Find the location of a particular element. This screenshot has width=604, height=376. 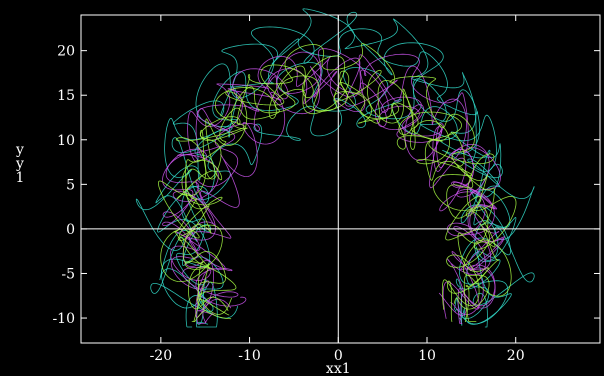

x-tick-label: -20 is located at coordinates (161, 356).